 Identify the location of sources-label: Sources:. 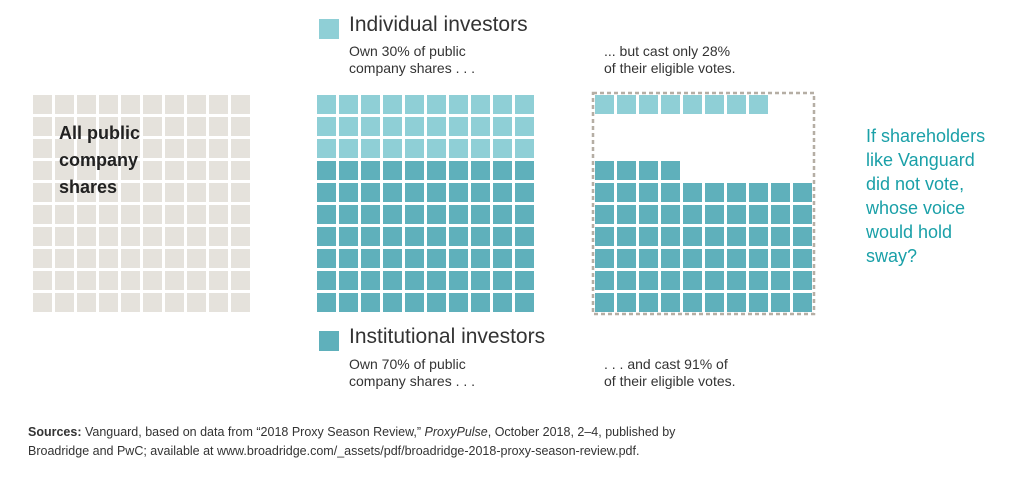
(55, 432).